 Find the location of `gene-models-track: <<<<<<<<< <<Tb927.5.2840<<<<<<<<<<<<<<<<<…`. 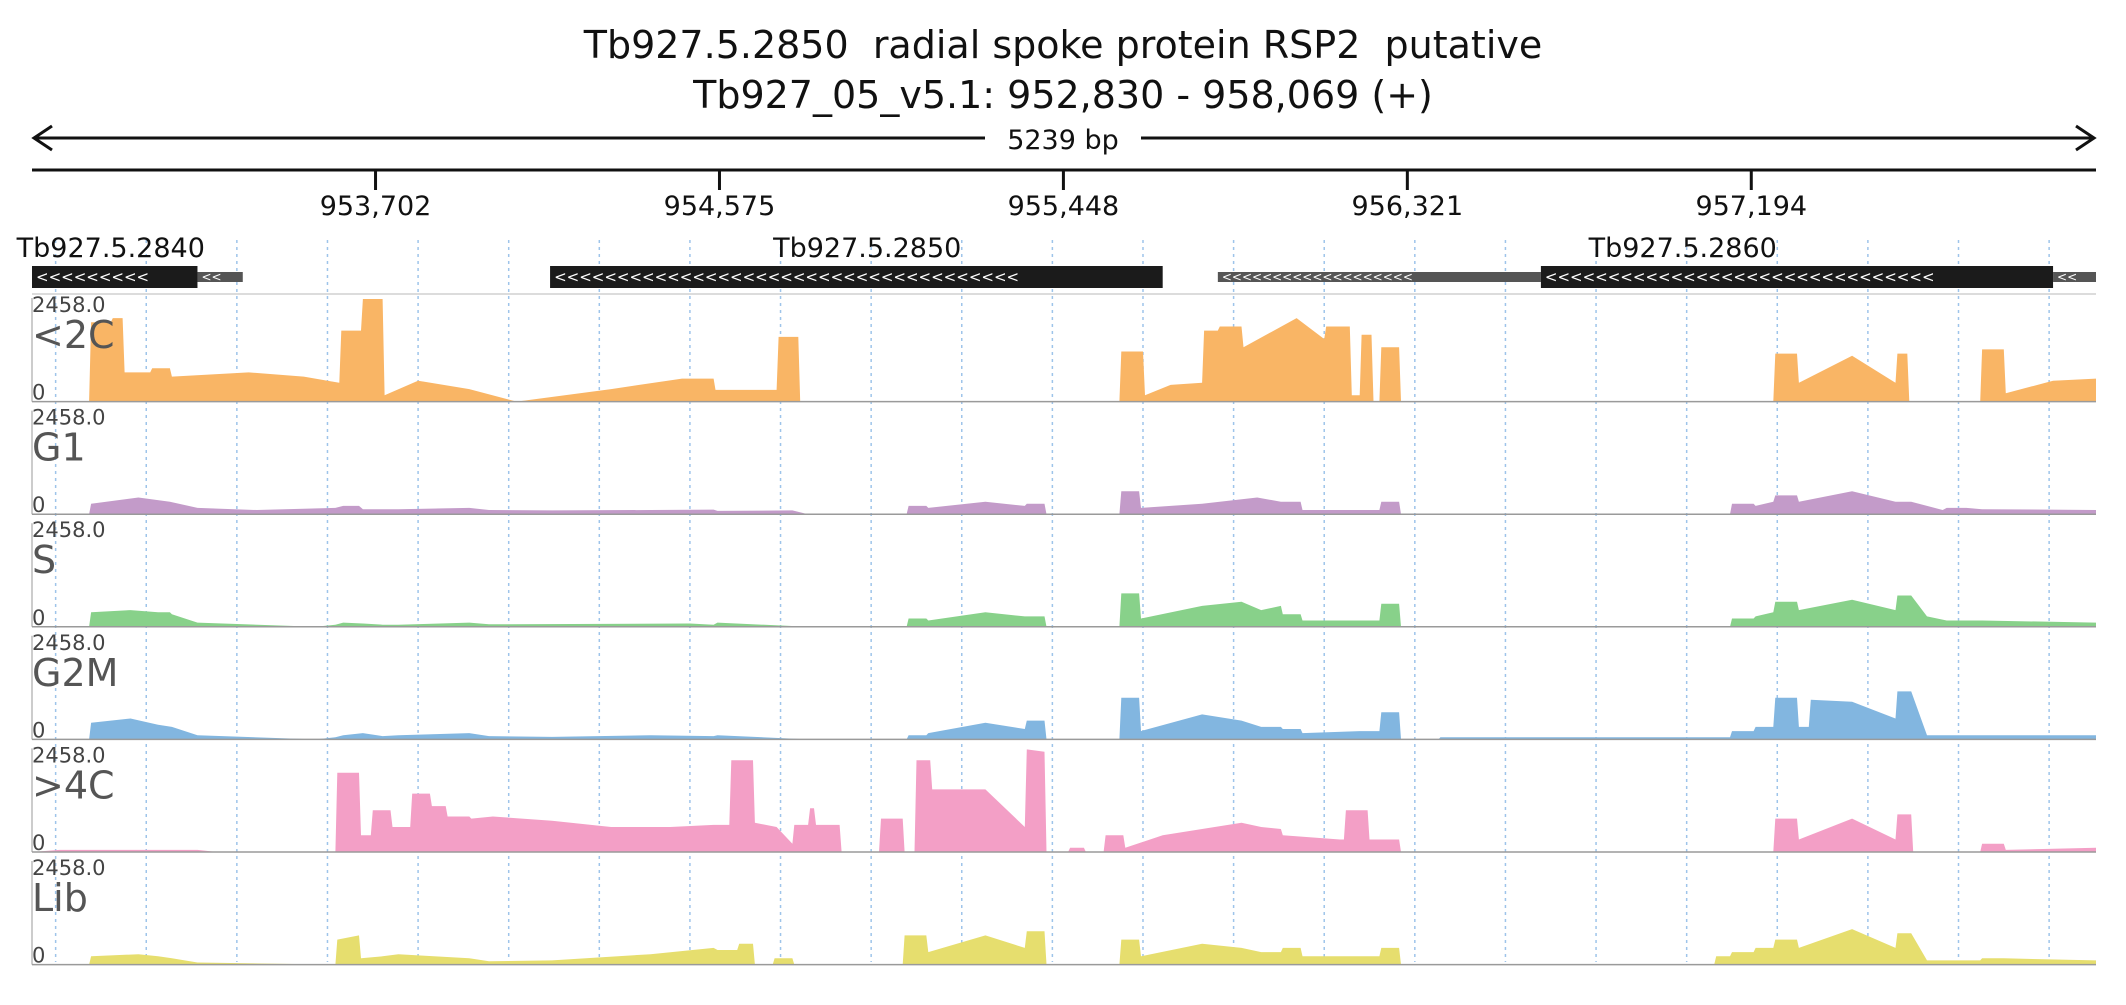

gene-models-track: <<<<<<<<< <<Tb927.5.2840<<<<<<<<<<<<<<<<<… is located at coordinates (1056, 264).